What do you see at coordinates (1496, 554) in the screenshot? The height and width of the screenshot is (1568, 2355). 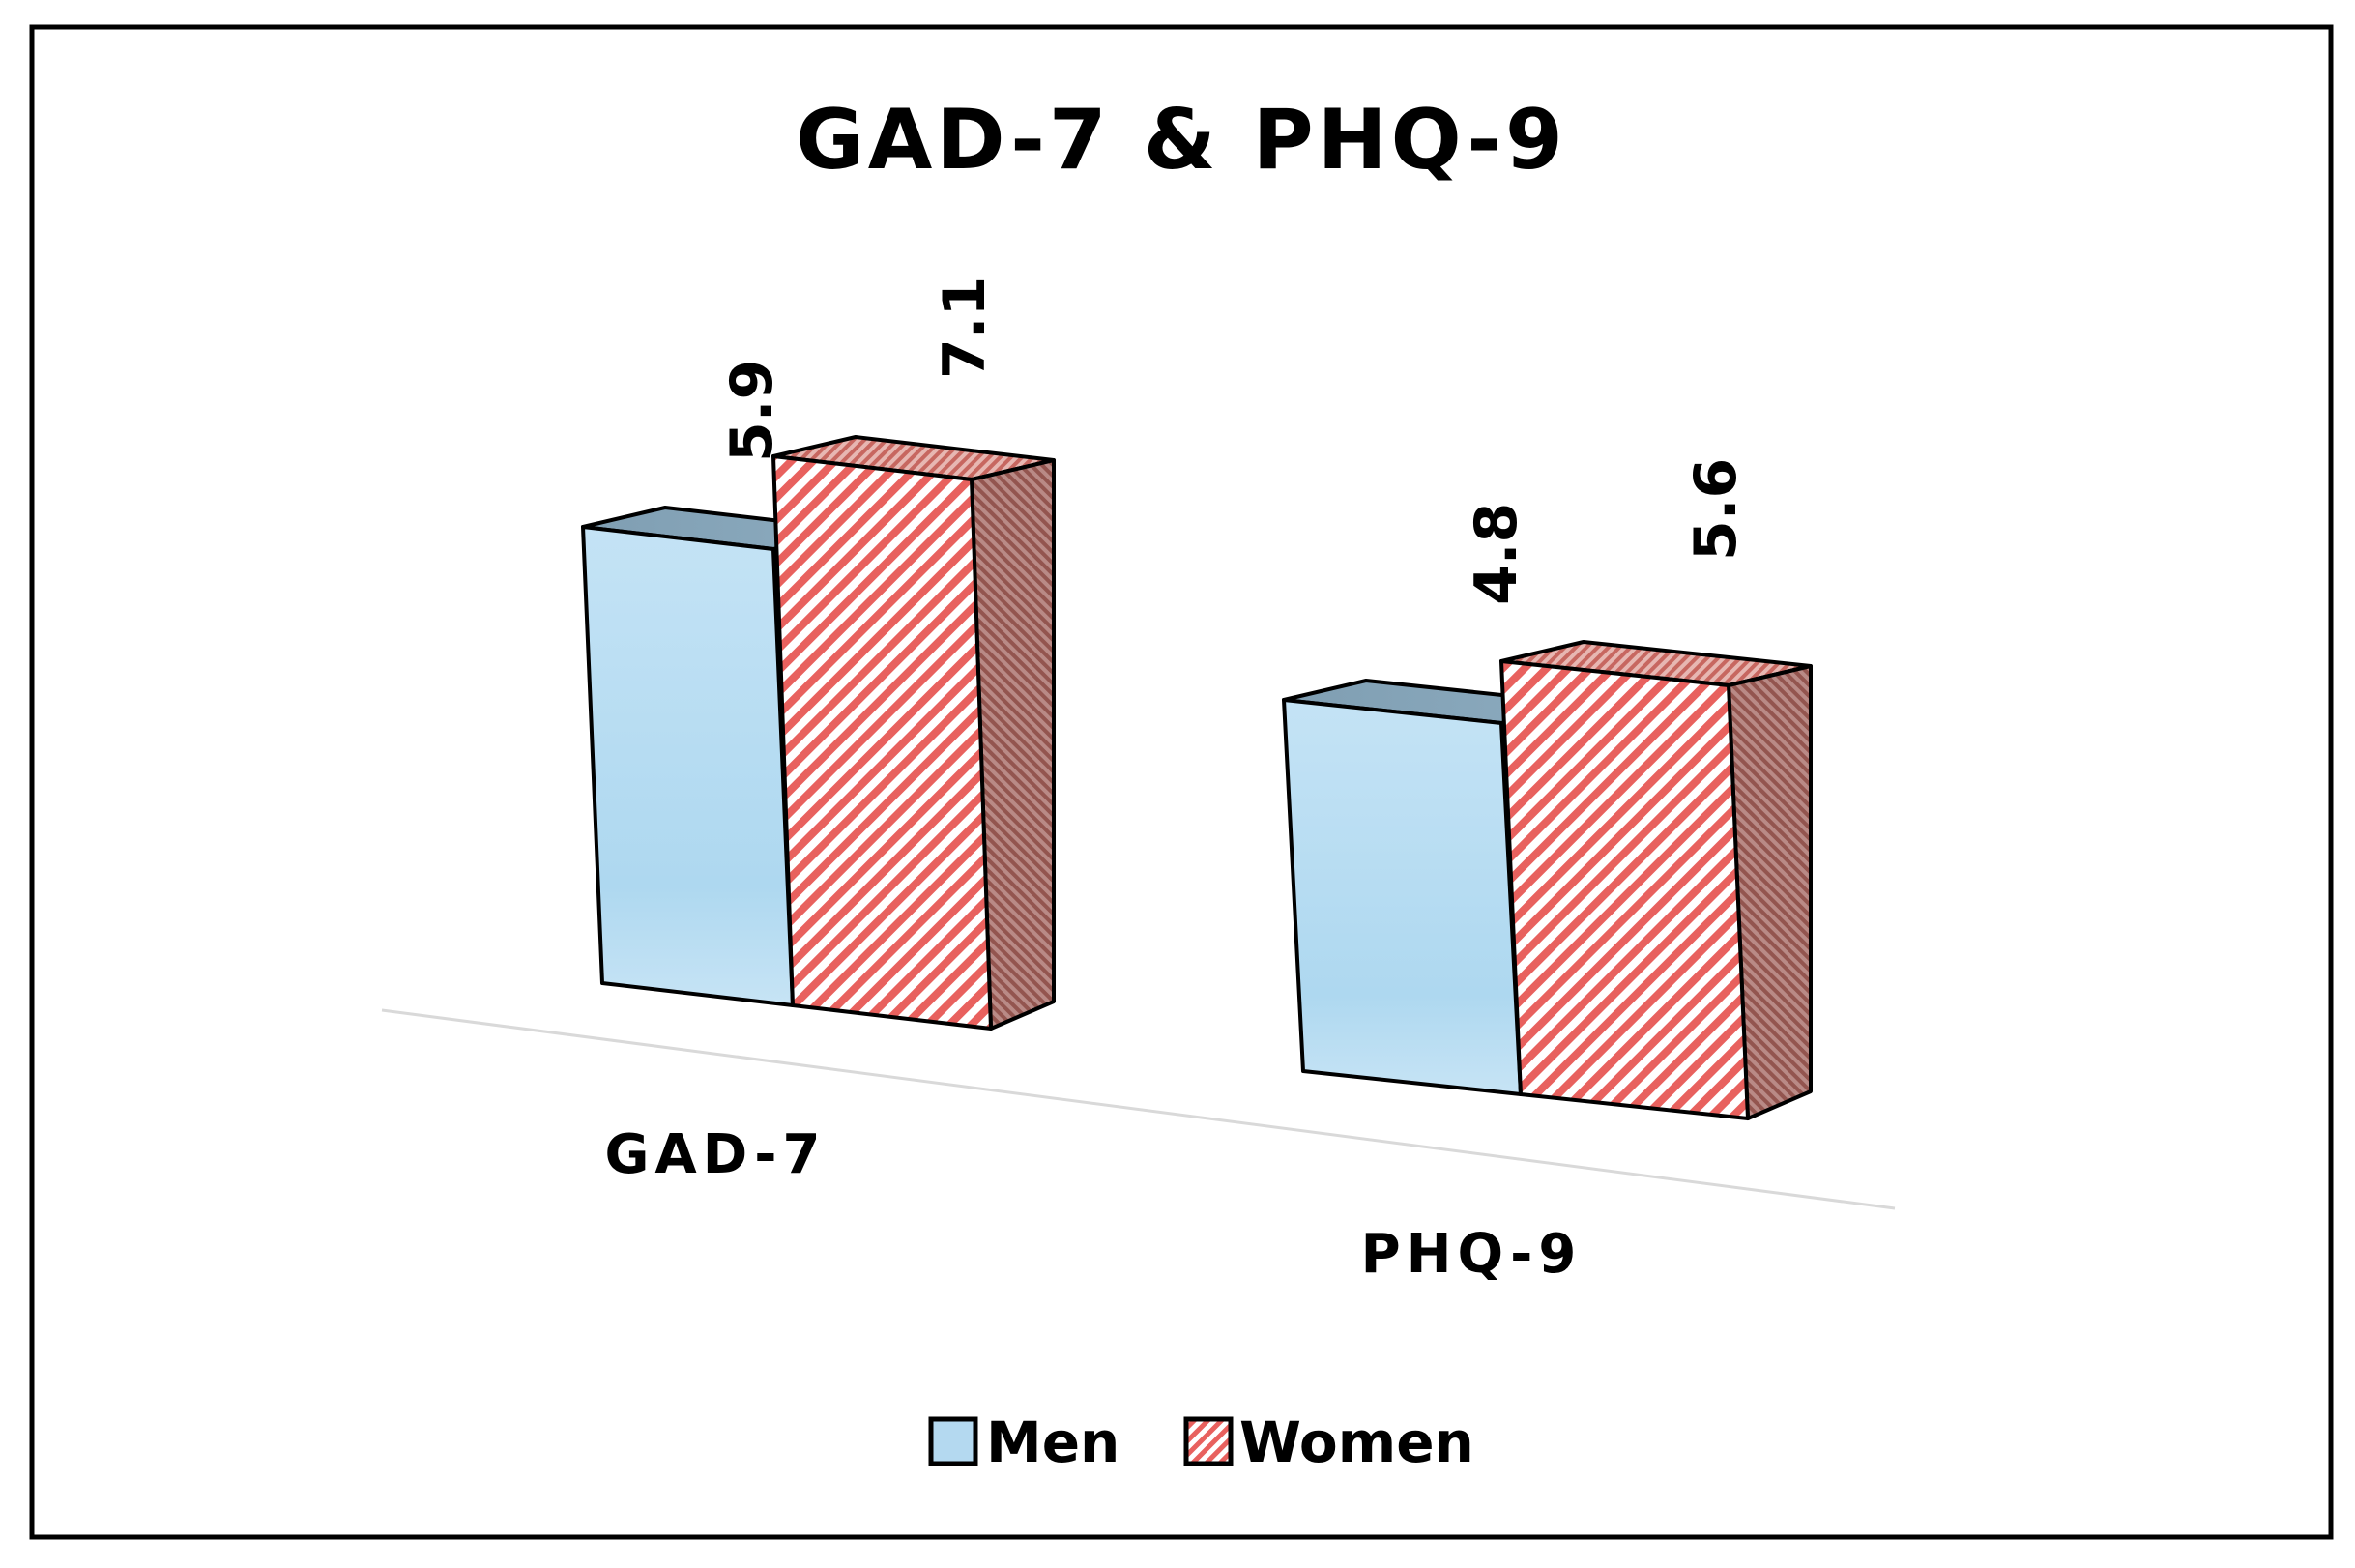 I see `data-label-men-phq9: 4.8` at bounding box center [1496, 554].